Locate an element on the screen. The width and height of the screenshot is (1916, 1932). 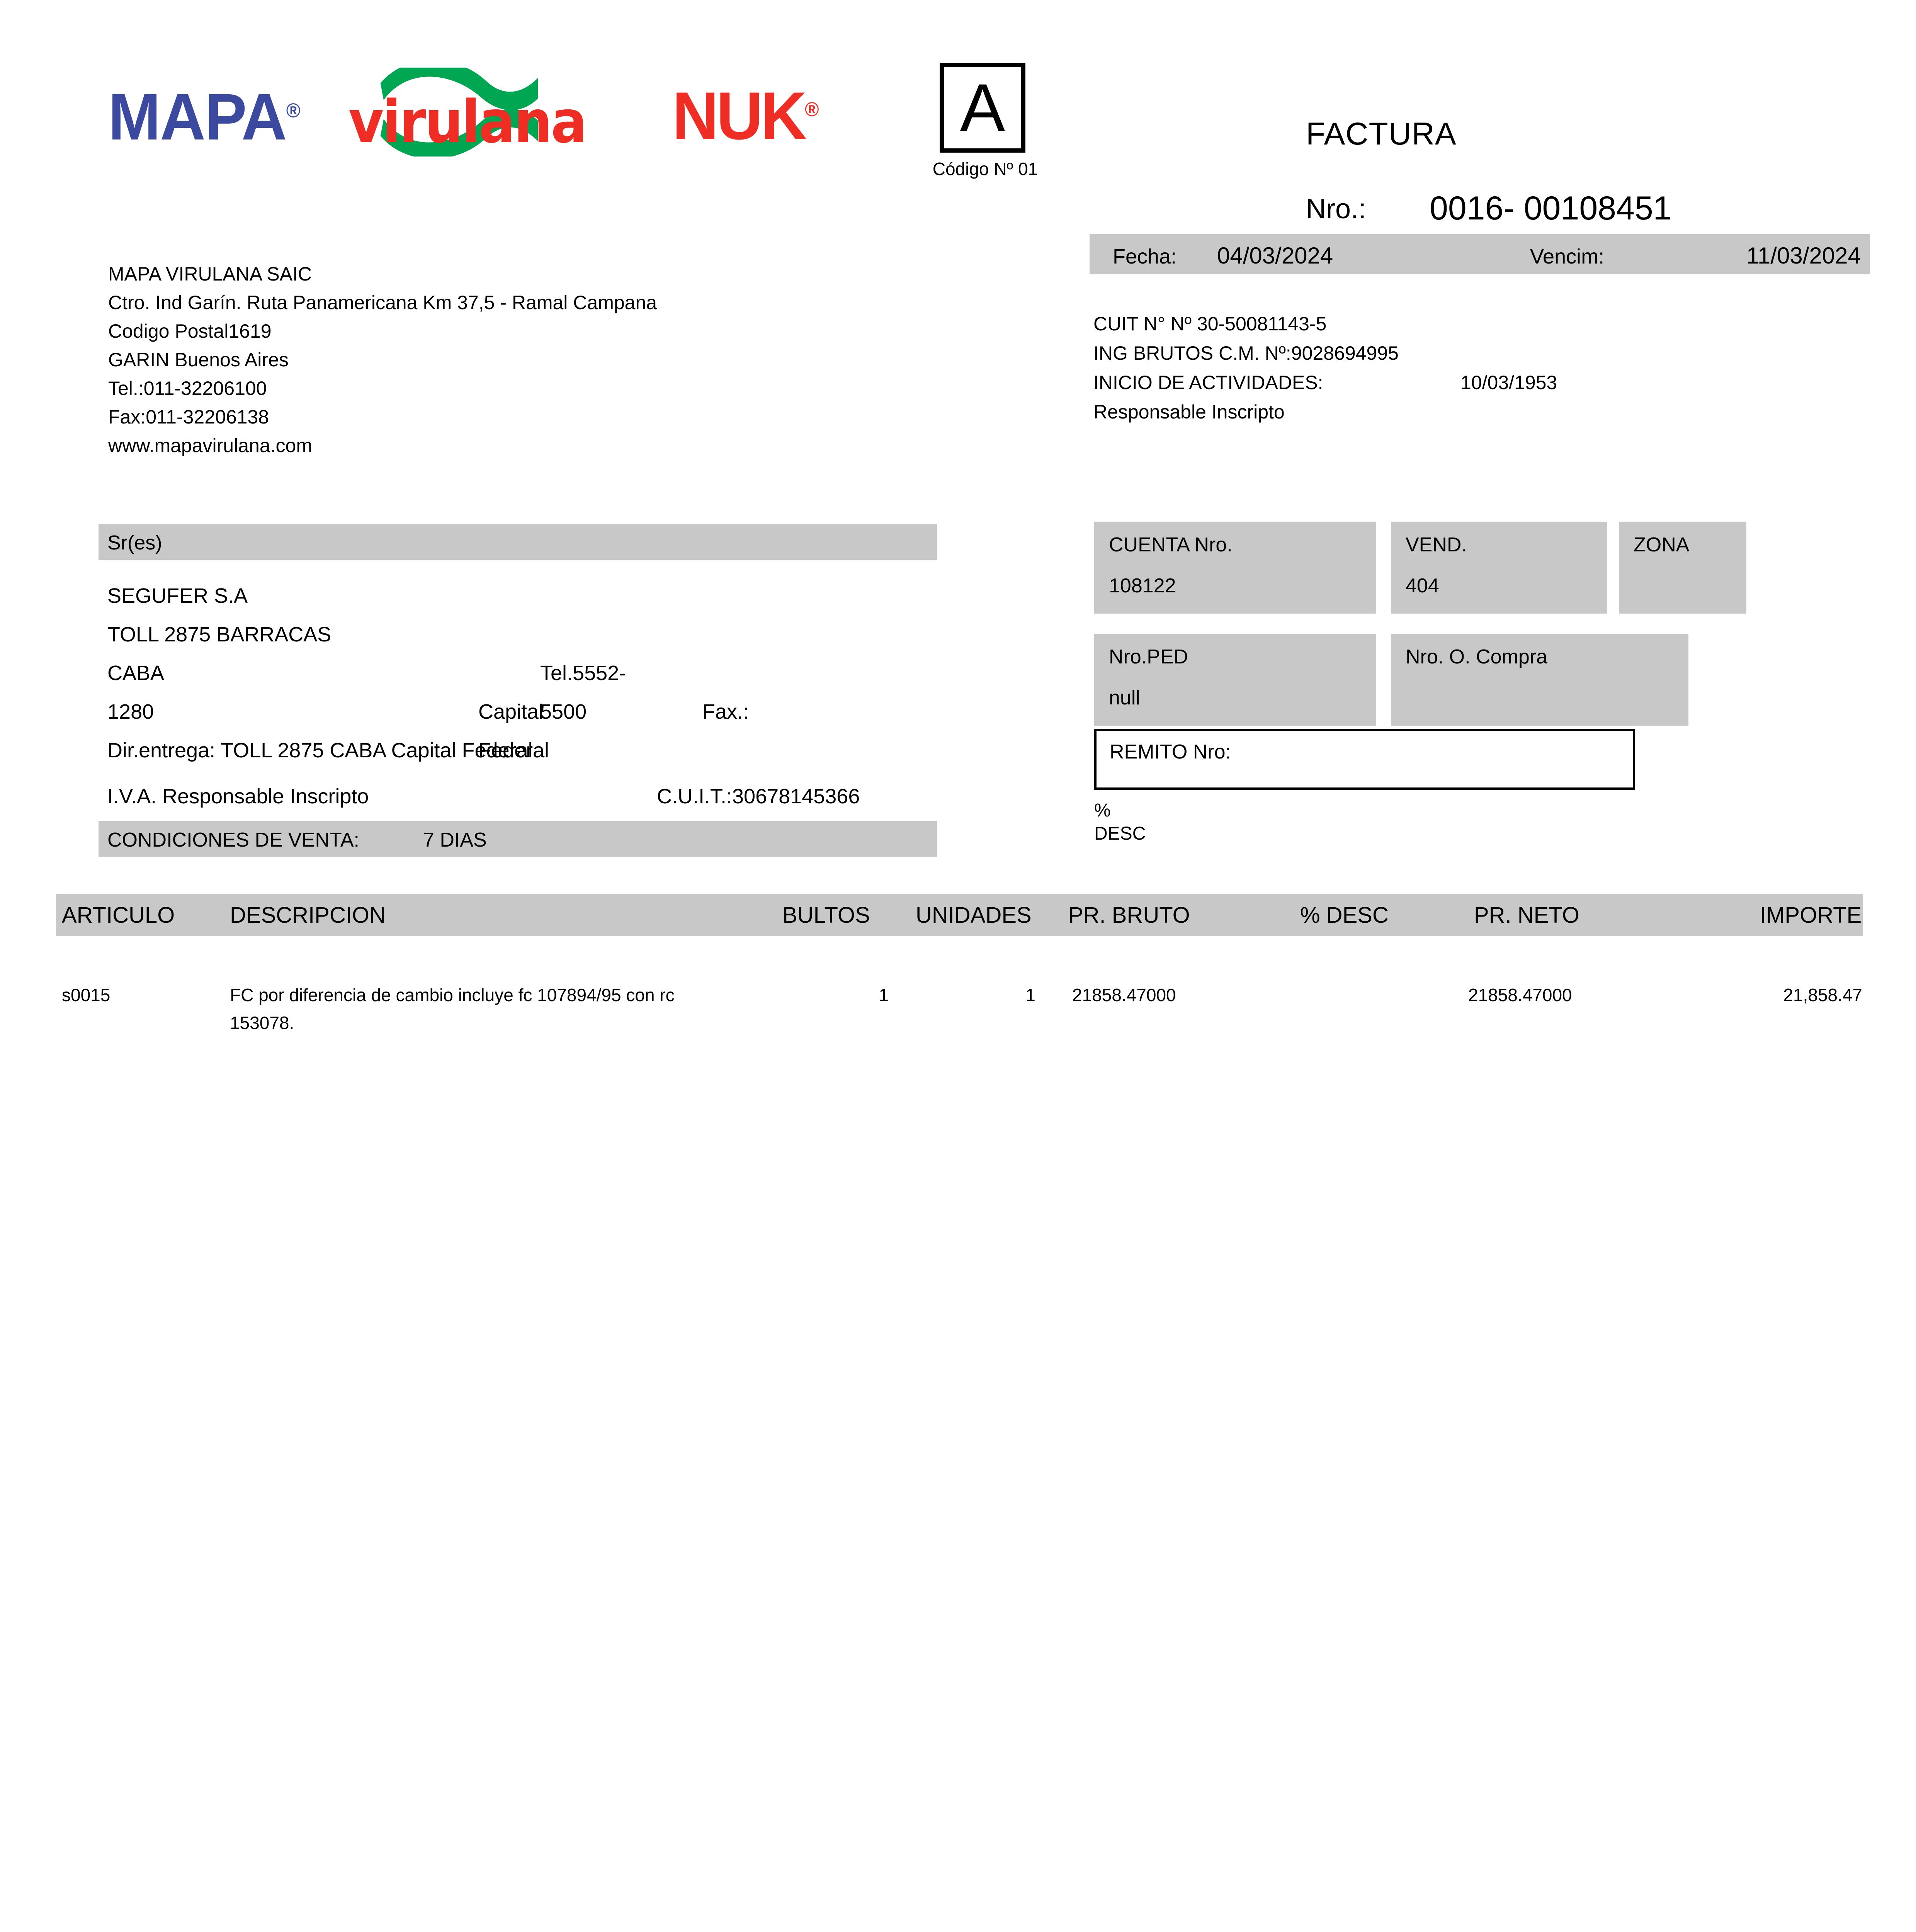
cell-pr-neto: 21858.47000 is located at coordinates (1520, 995).